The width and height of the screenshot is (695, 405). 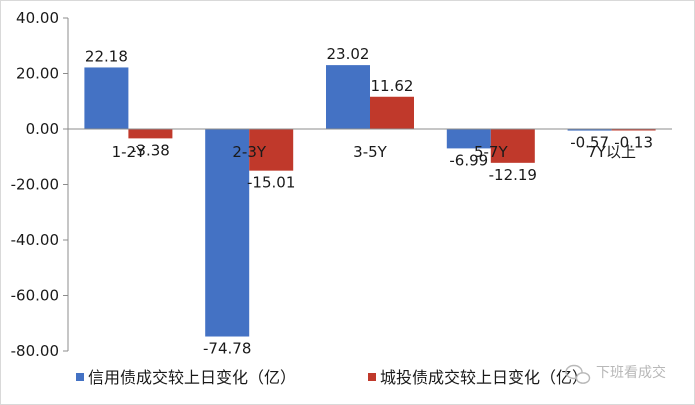 I want to click on category-labels-group: 1-2Y 2-3Y 3-5Y 5-7Y 7Y以上, so click(x=374, y=152).